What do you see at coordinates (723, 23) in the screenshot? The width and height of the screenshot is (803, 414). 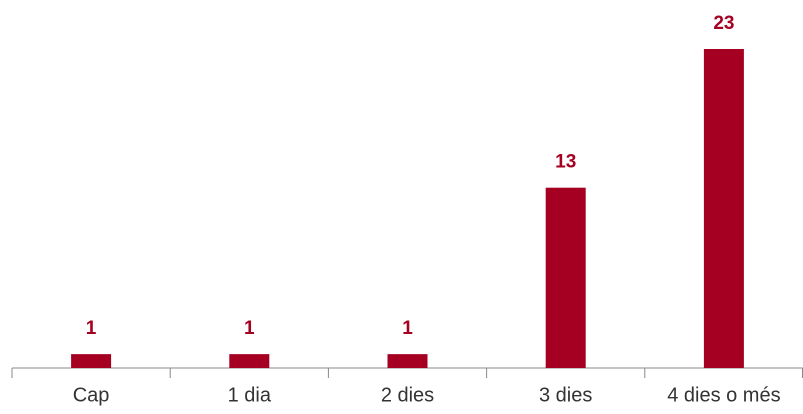 I see `data-label: 23` at bounding box center [723, 23].